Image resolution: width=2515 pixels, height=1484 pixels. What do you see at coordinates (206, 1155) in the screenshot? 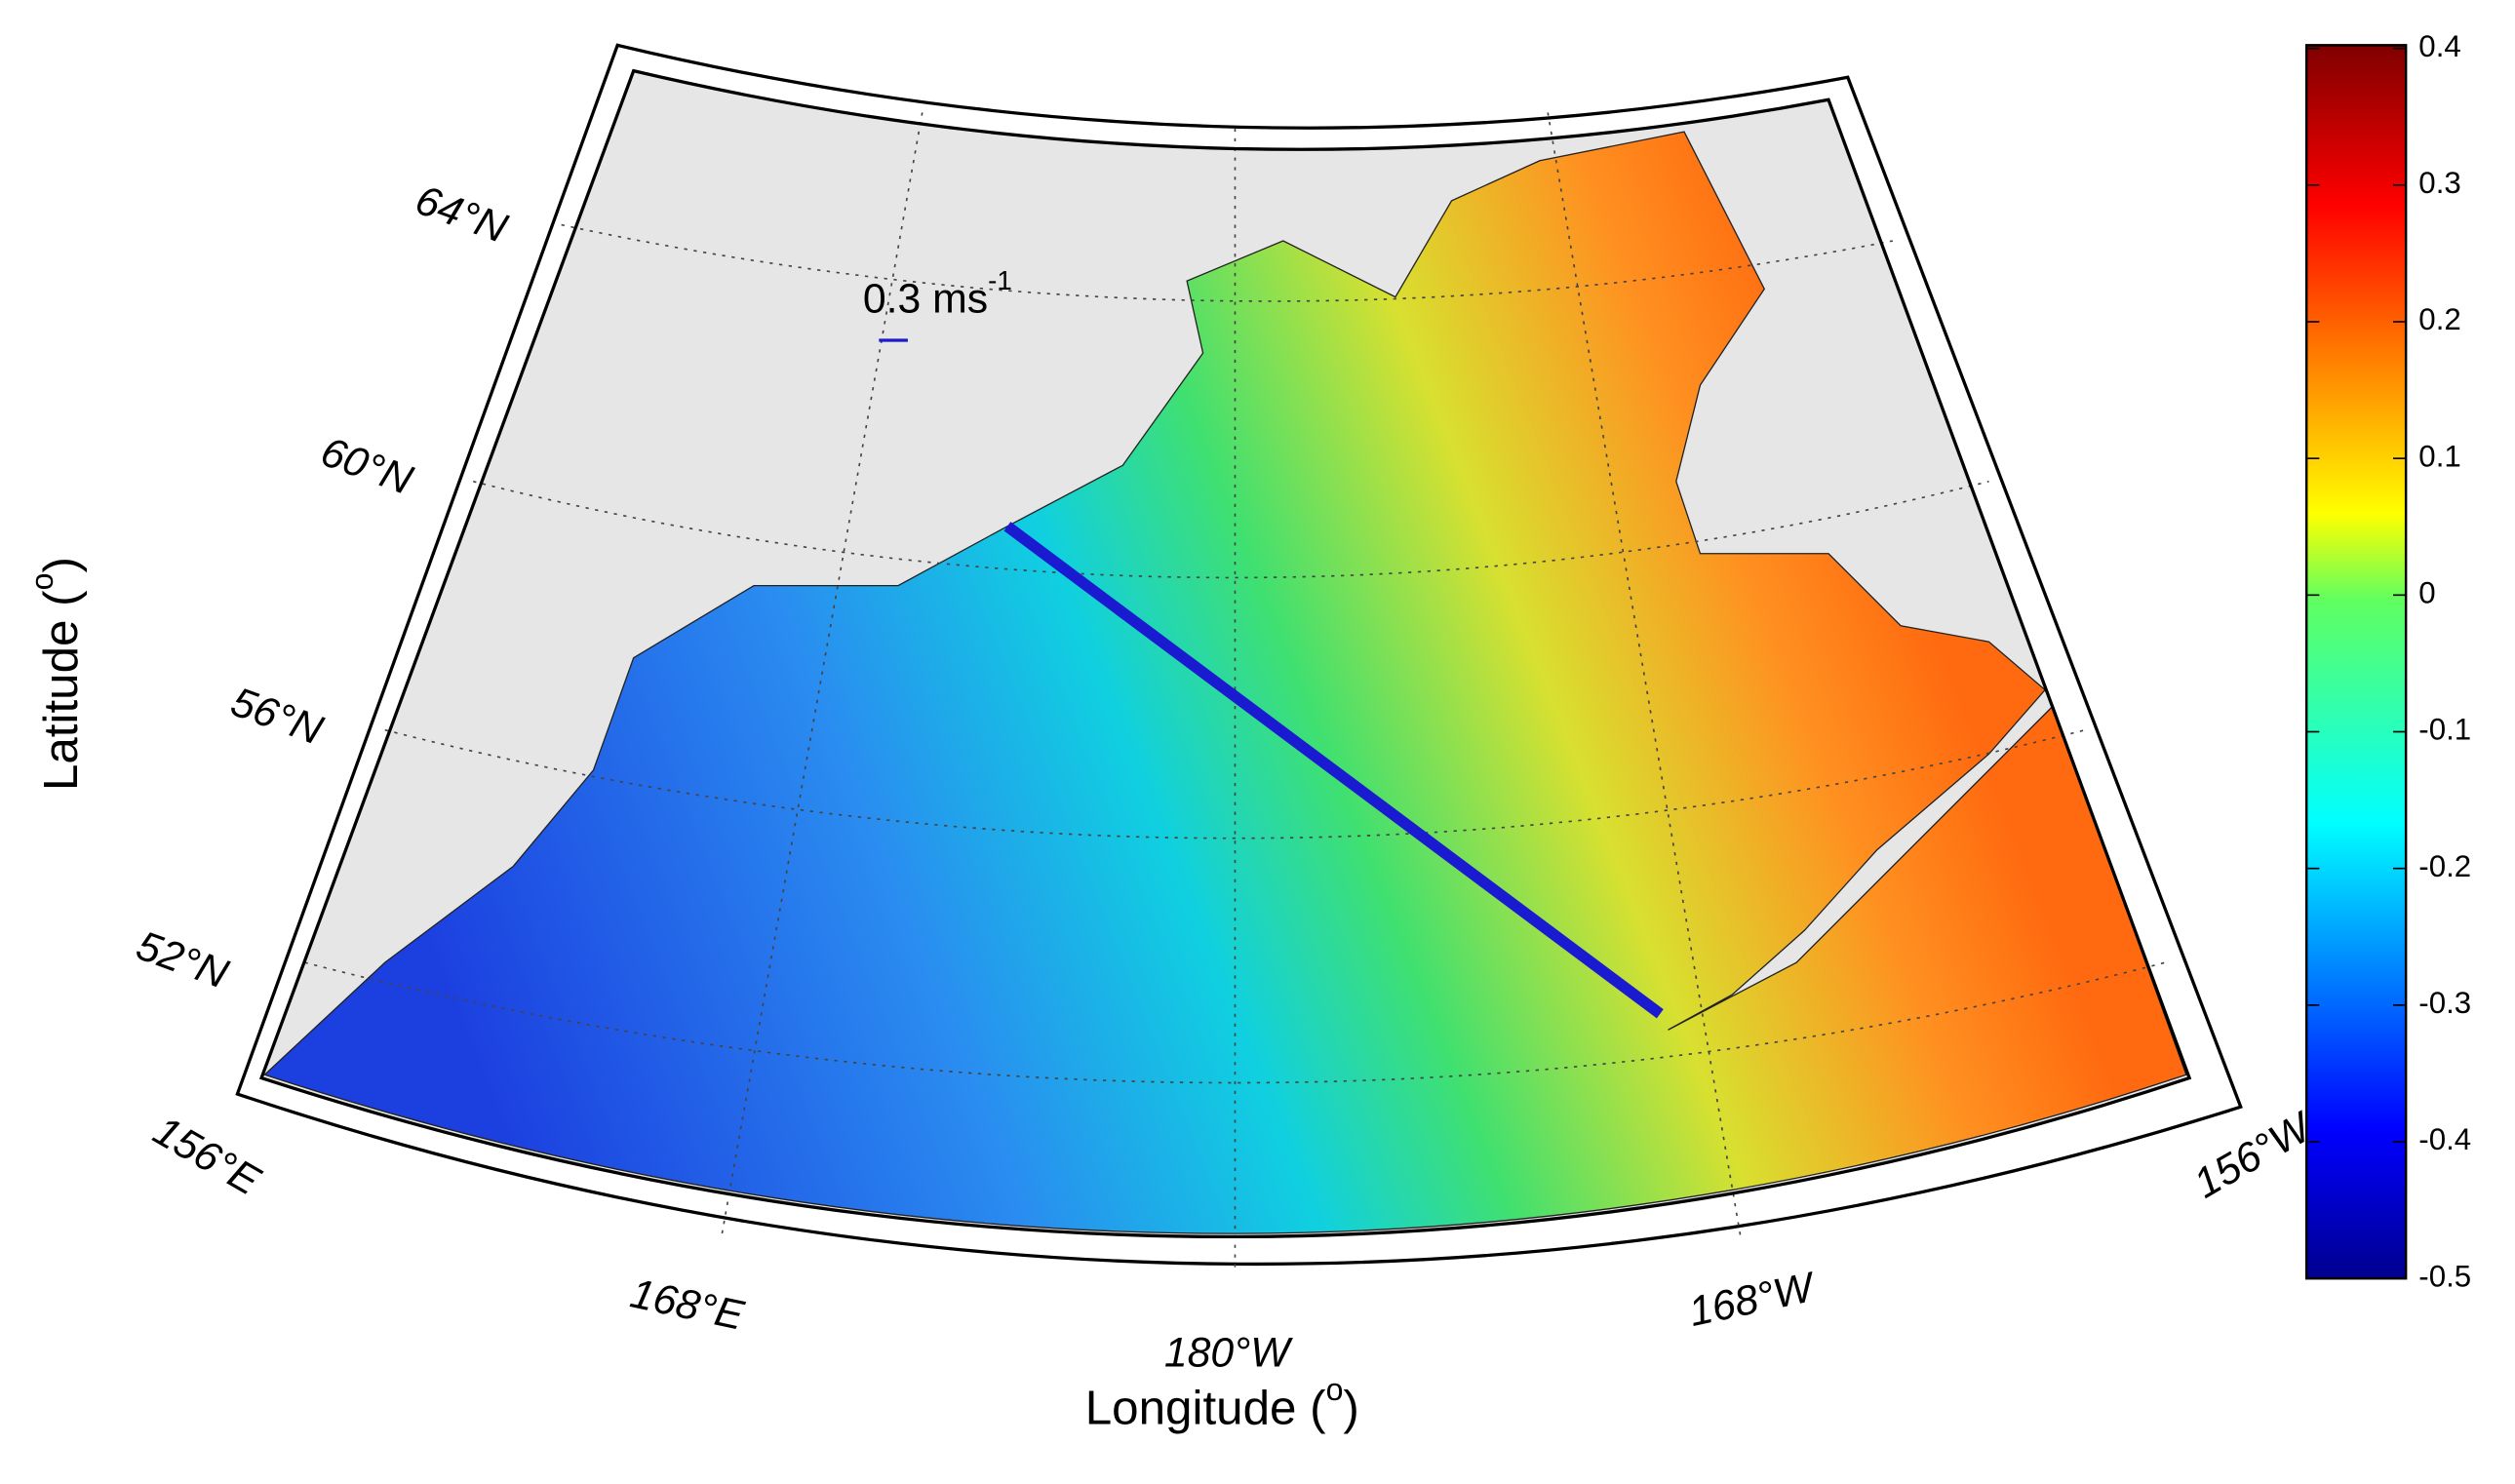
I see `lon-label: 156°E` at bounding box center [206, 1155].